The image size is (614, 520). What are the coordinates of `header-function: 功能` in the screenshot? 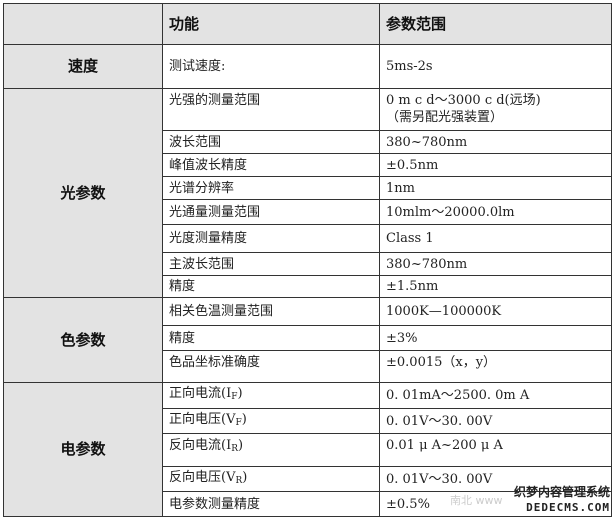 It's located at (271, 24).